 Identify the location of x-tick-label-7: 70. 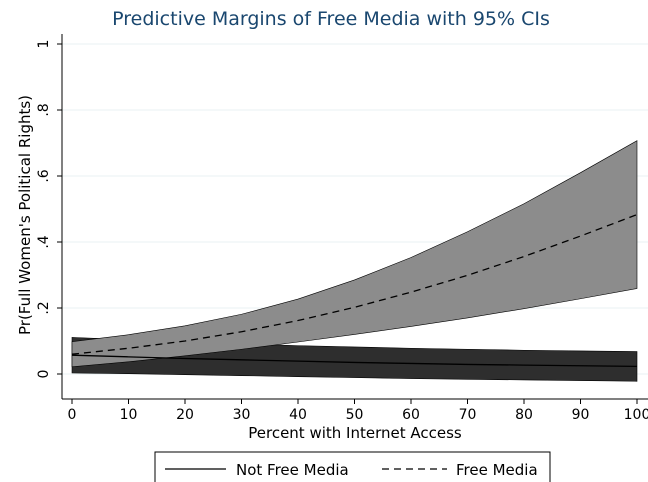
(468, 415).